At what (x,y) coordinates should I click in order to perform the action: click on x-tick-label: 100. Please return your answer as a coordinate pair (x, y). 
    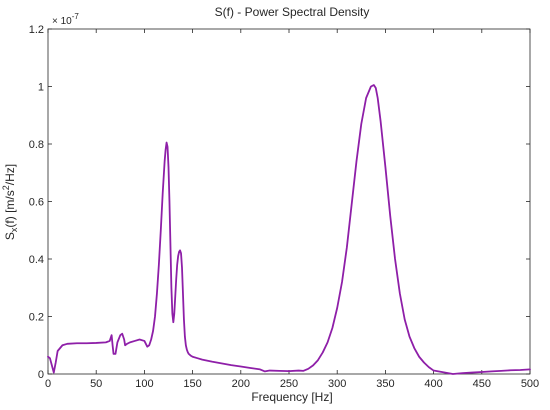
    Looking at the image, I should click on (144, 384).